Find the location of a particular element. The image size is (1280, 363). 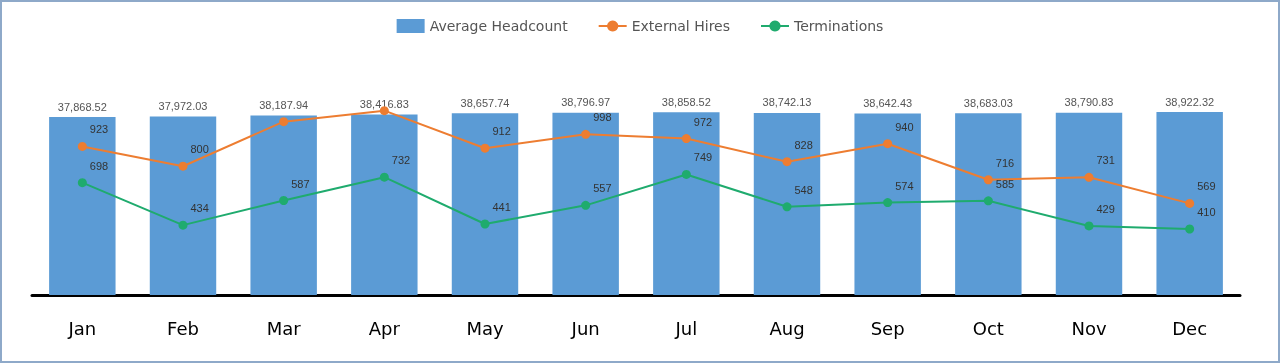

x-tick-label: Jul is located at coordinates (686, 328).